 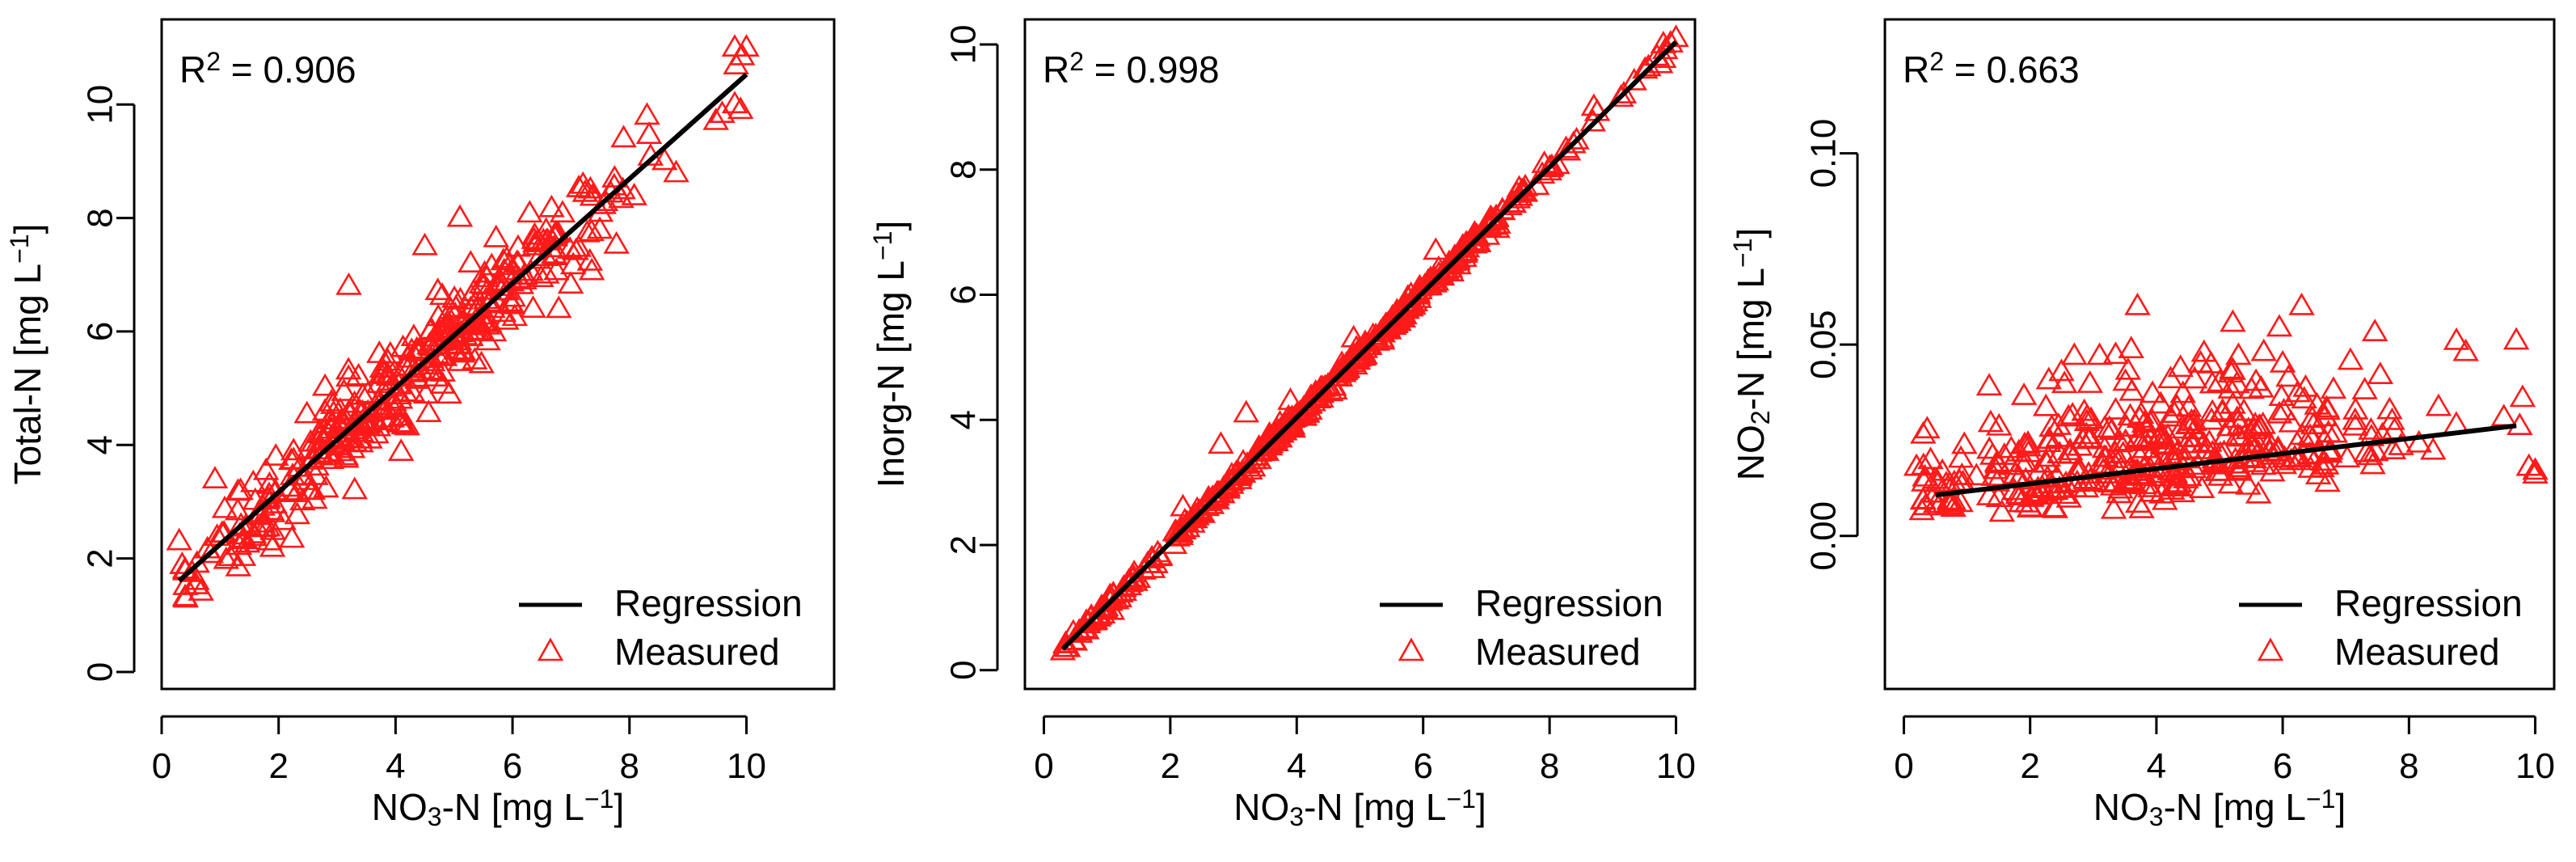 What do you see at coordinates (1991, 69) in the screenshot?
I see `r-squared-label: R2 = 0.663` at bounding box center [1991, 69].